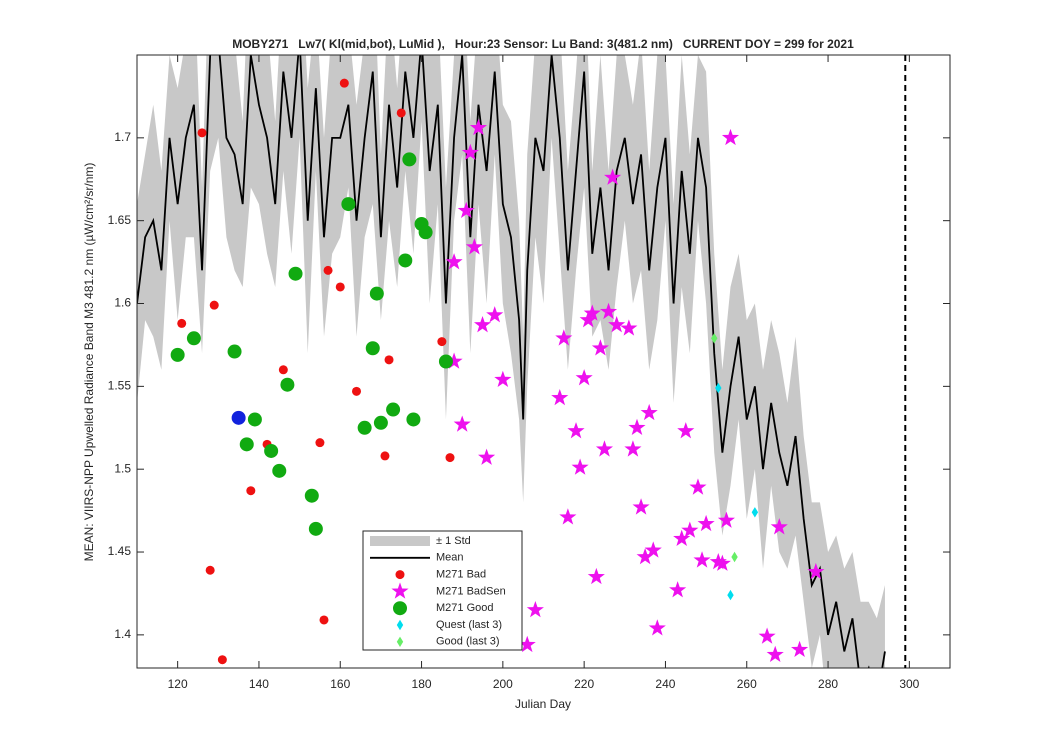  What do you see at coordinates (120, 220) in the screenshot?
I see `y-tick-label: 1.65` at bounding box center [120, 220].